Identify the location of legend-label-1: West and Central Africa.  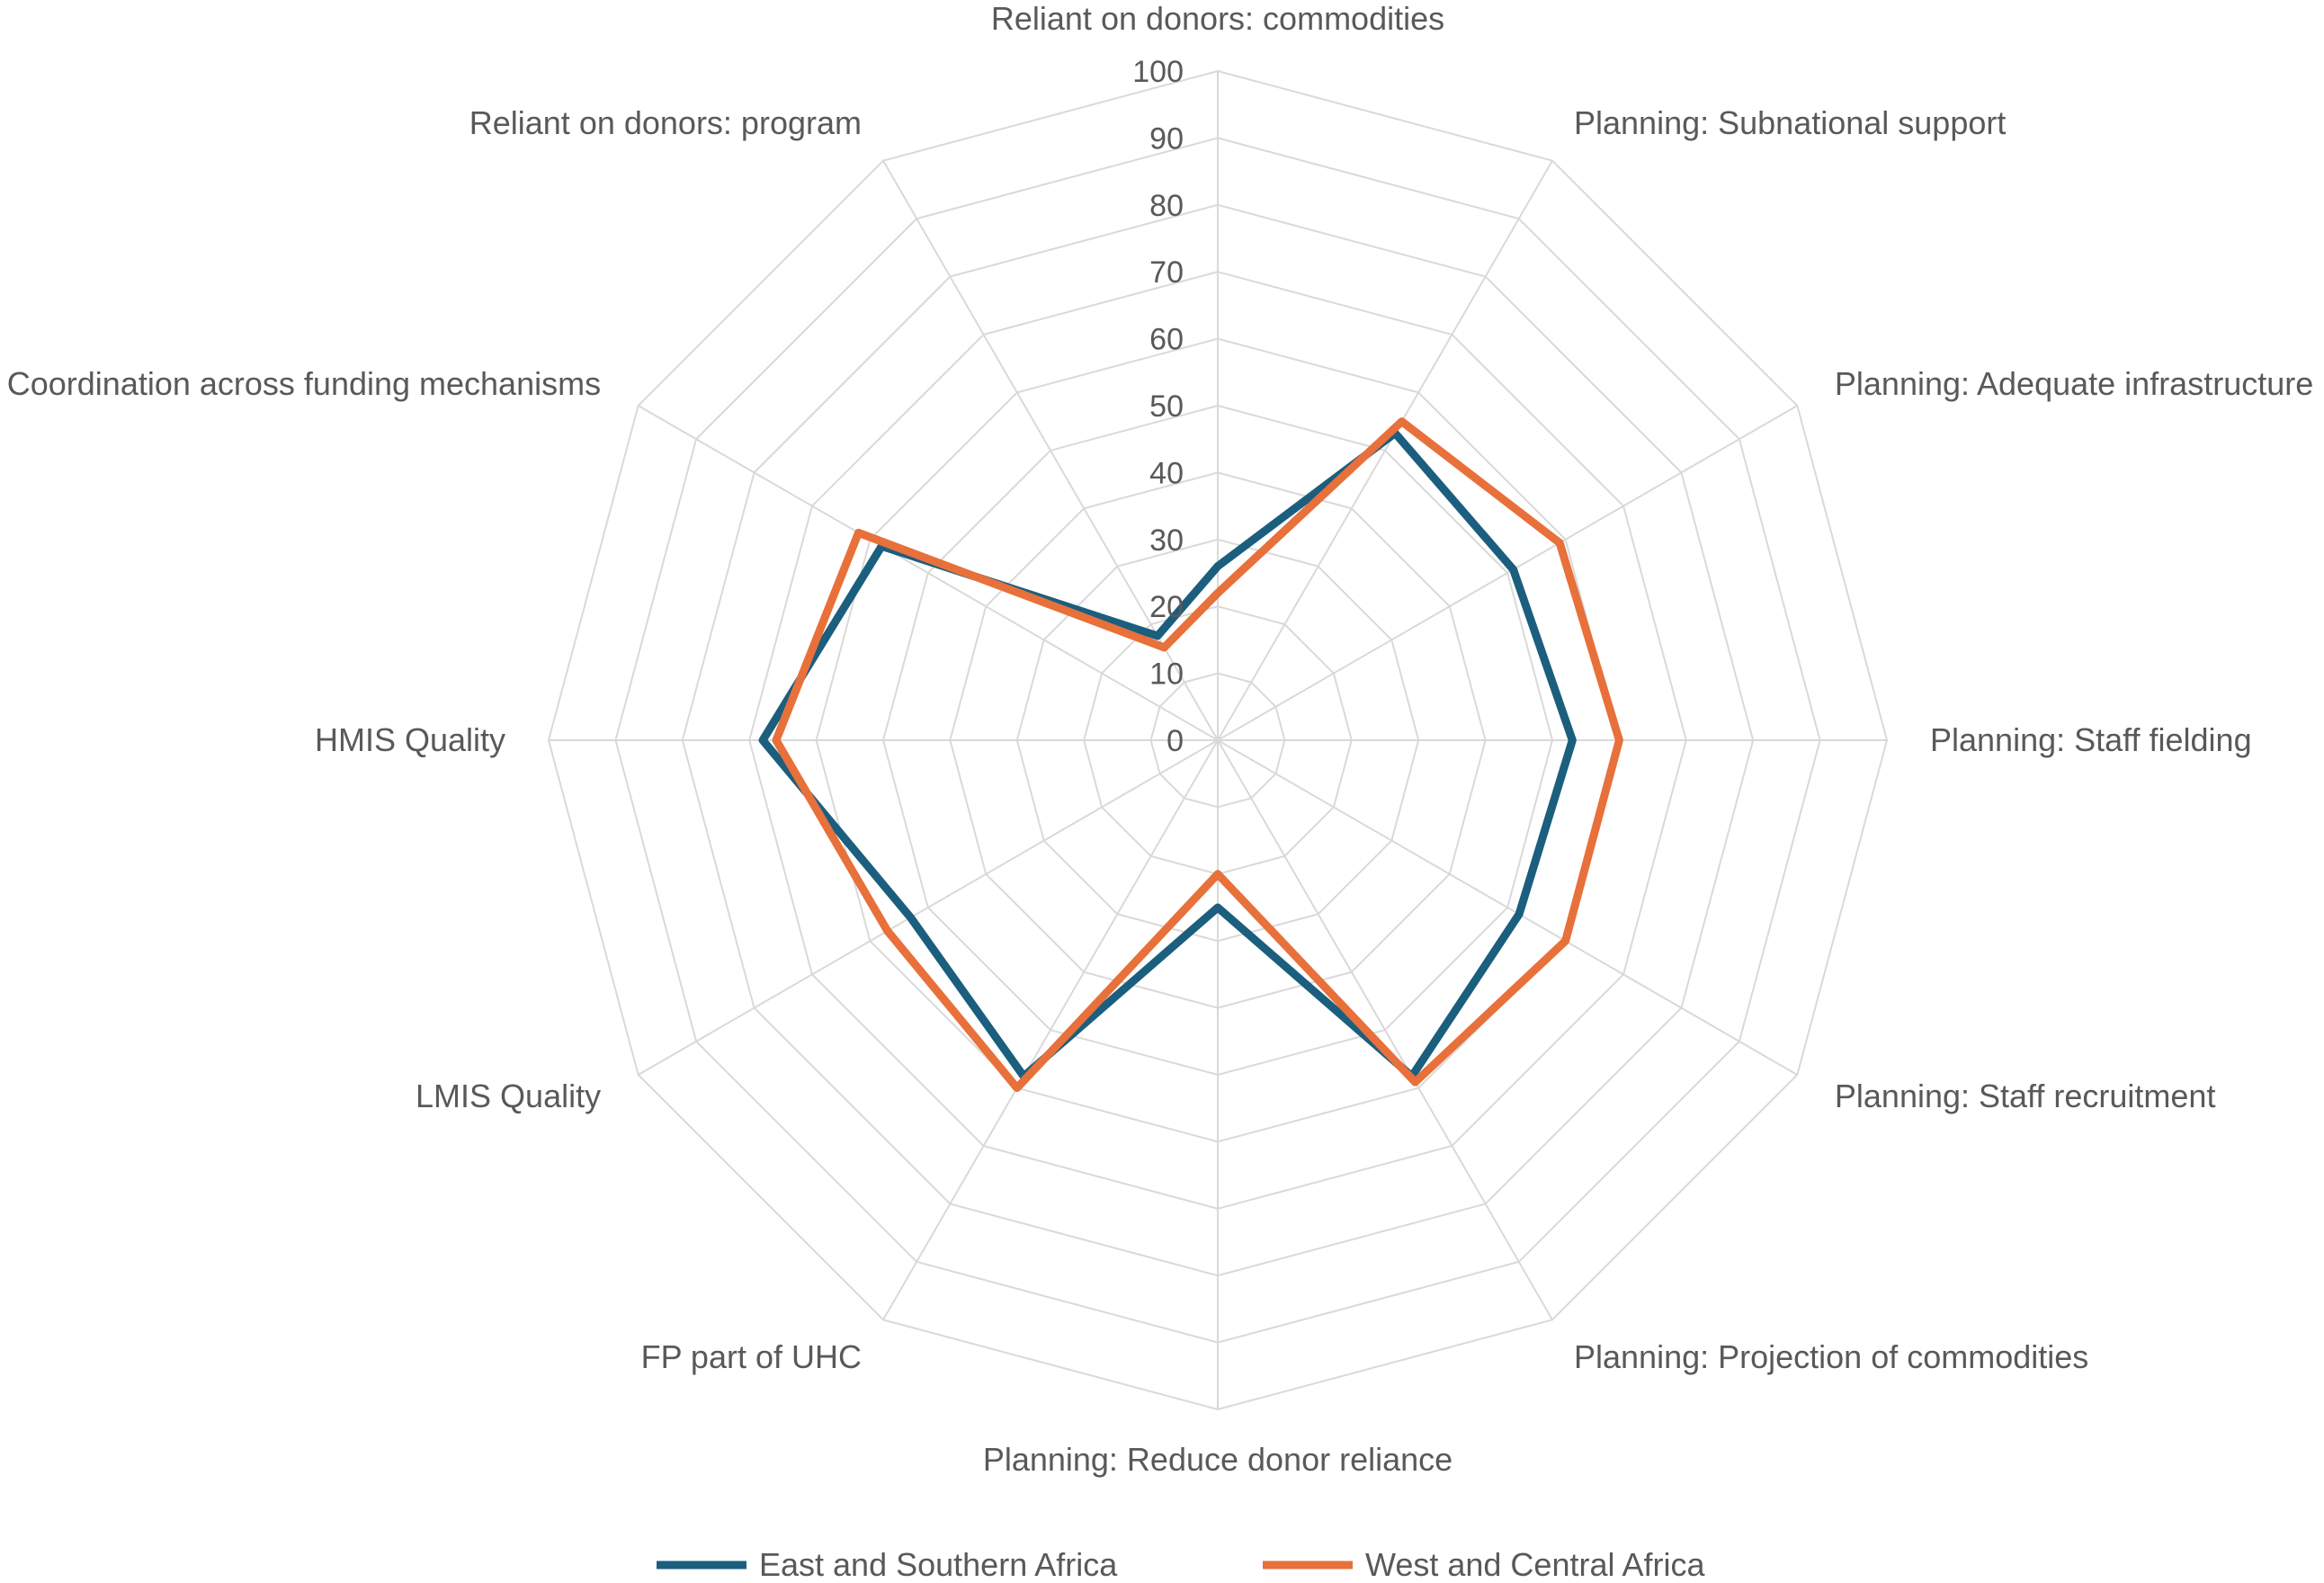
(1535, 1564).